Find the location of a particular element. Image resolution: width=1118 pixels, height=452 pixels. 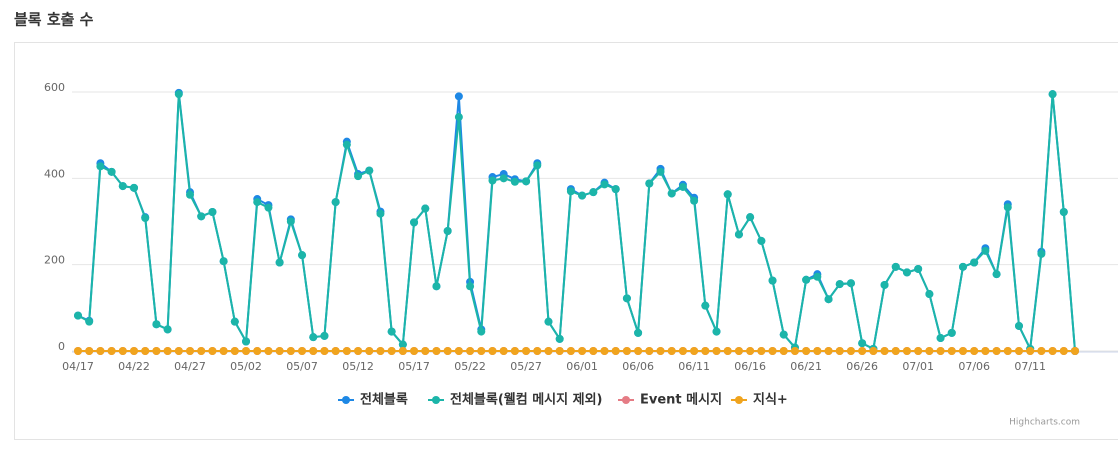

x-tick-label: 05/17 is located at coordinates (414, 366).